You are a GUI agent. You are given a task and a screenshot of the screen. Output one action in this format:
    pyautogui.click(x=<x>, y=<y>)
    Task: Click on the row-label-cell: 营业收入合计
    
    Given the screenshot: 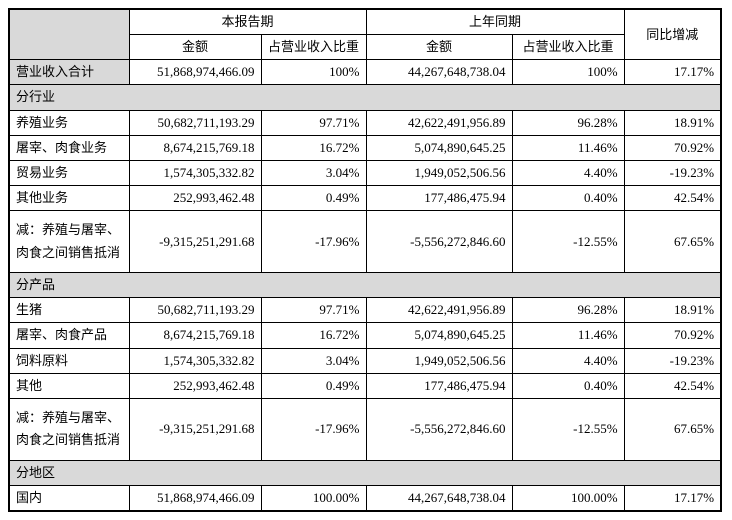 What is the action you would take?
    pyautogui.click(x=69, y=72)
    